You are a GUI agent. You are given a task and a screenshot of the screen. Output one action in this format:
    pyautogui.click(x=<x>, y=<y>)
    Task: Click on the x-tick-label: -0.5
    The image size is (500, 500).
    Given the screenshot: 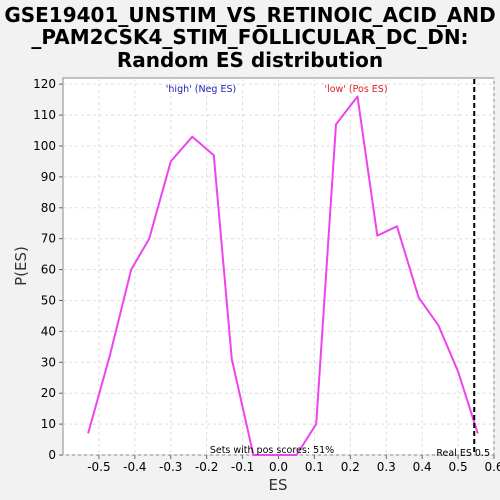 What is the action you would take?
    pyautogui.click(x=98, y=467)
    